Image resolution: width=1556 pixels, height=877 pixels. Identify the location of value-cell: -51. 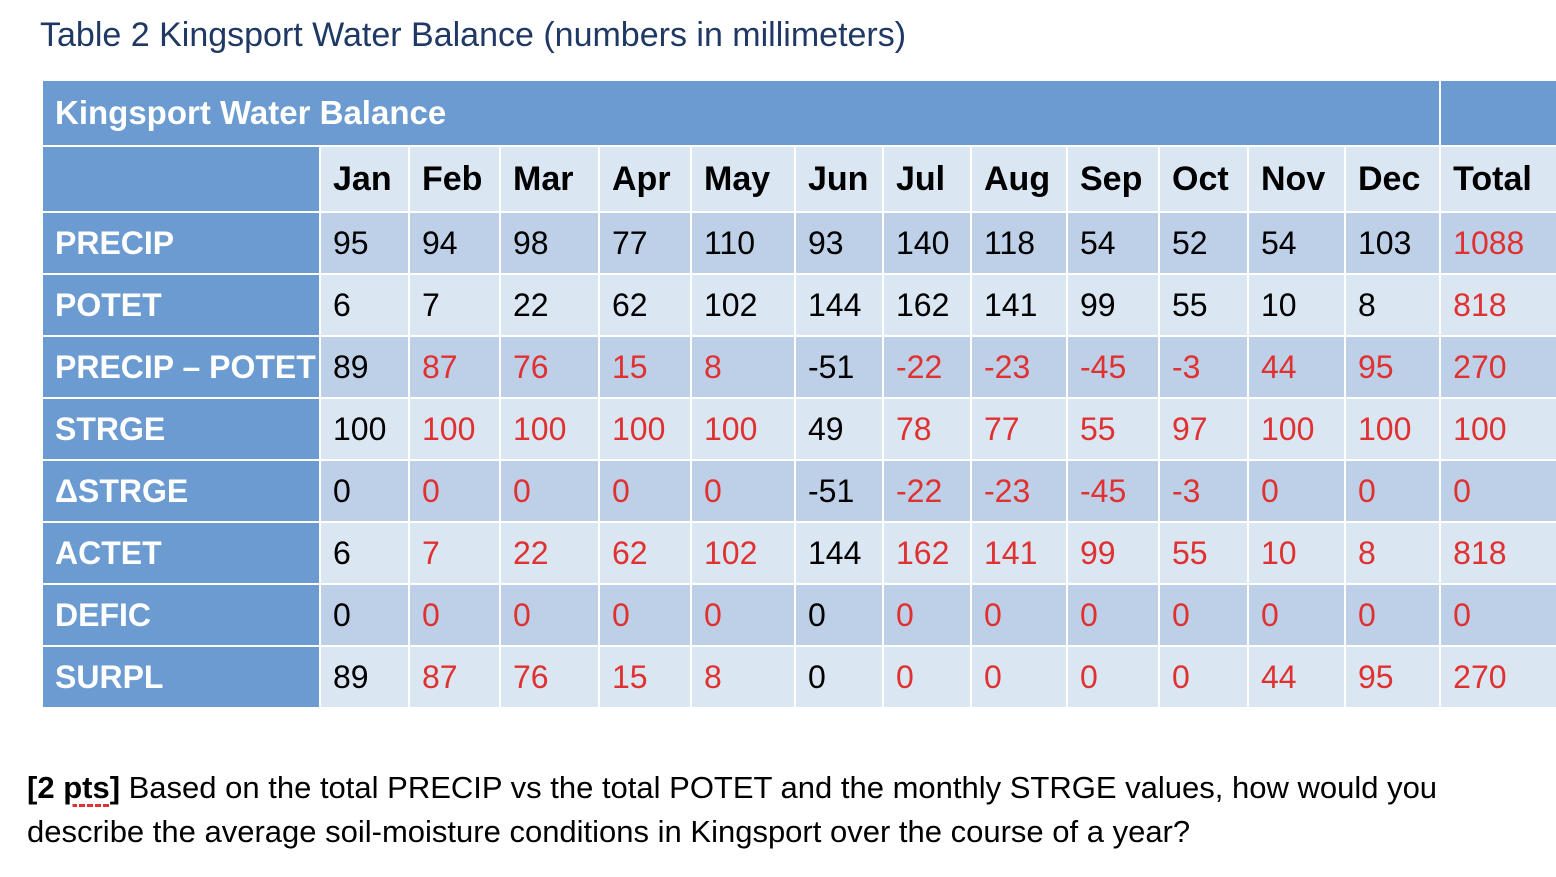
(839, 491).